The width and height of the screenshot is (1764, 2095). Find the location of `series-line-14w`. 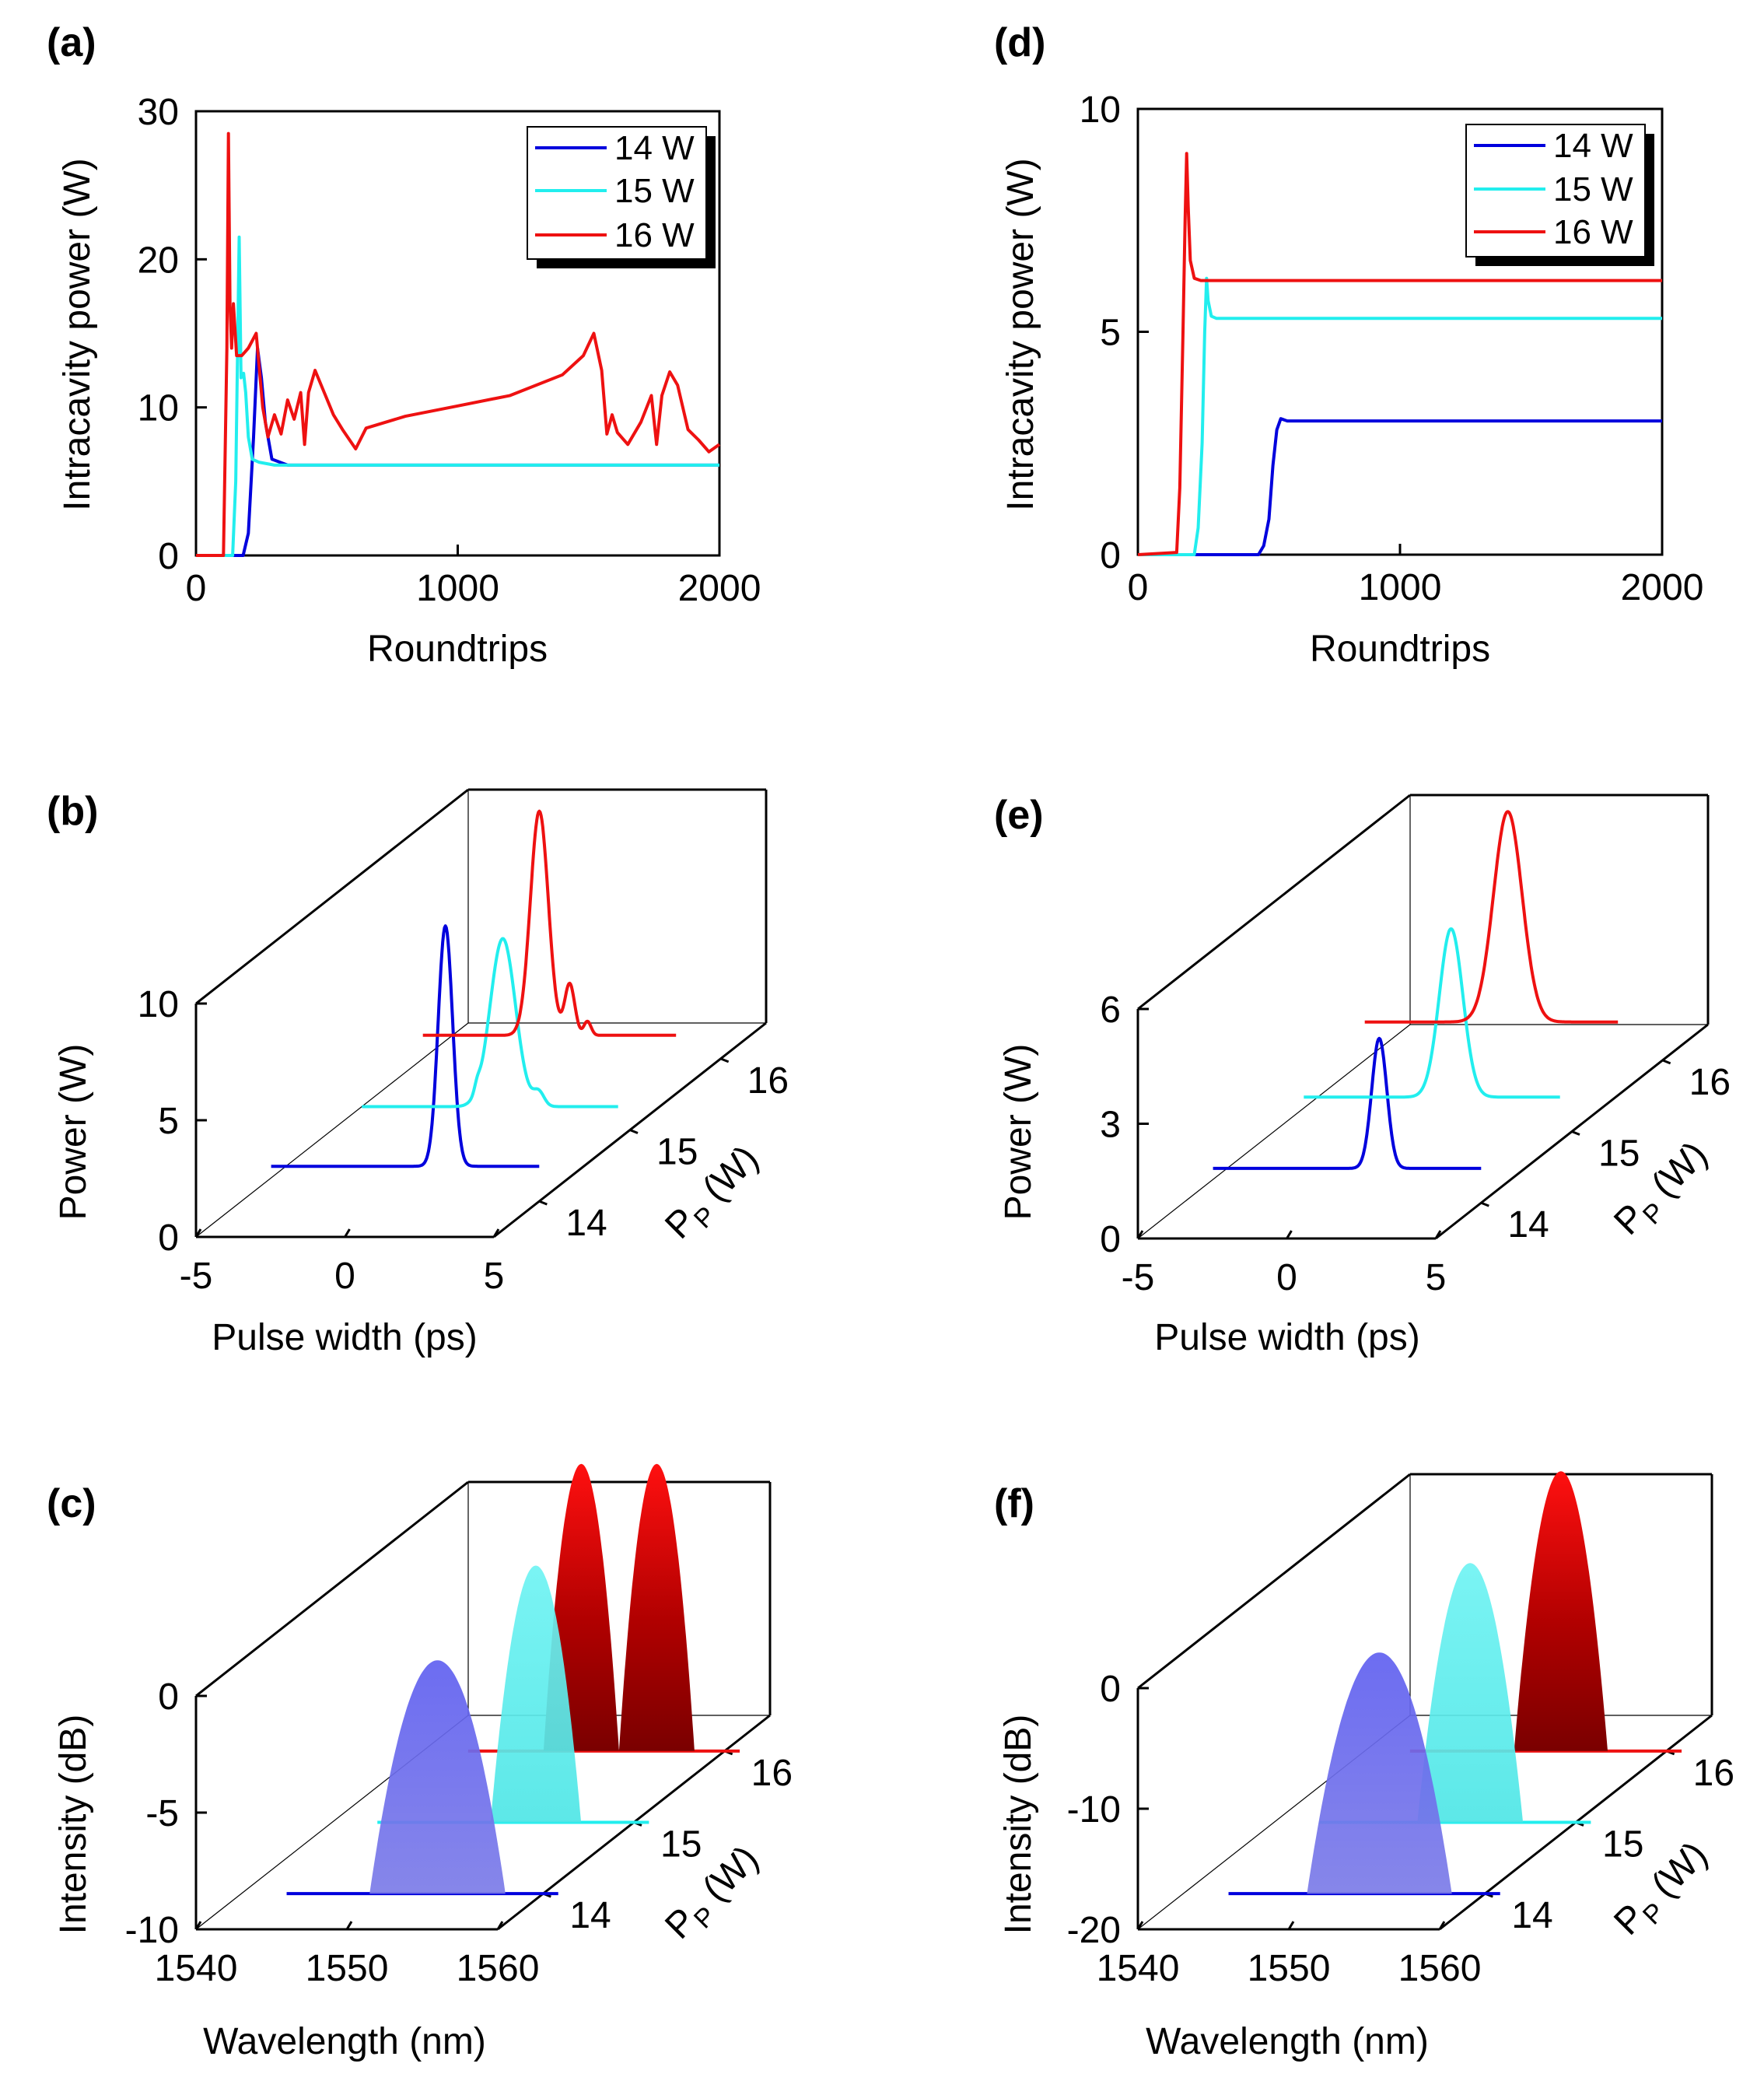

series-line-14w is located at coordinates (458, 451).